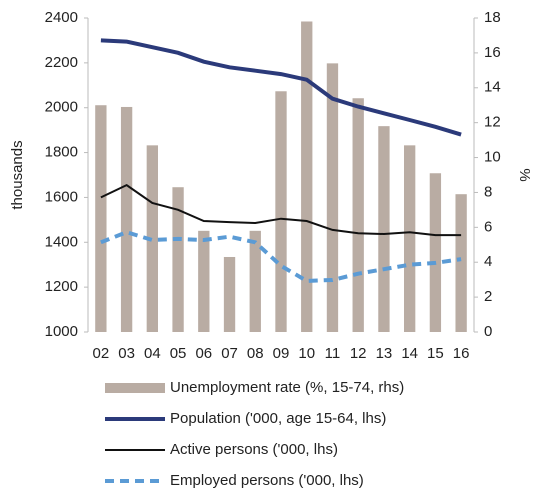  Describe the element at coordinates (61, 17) in the screenshot. I see `y-tick-label: 2400` at that location.